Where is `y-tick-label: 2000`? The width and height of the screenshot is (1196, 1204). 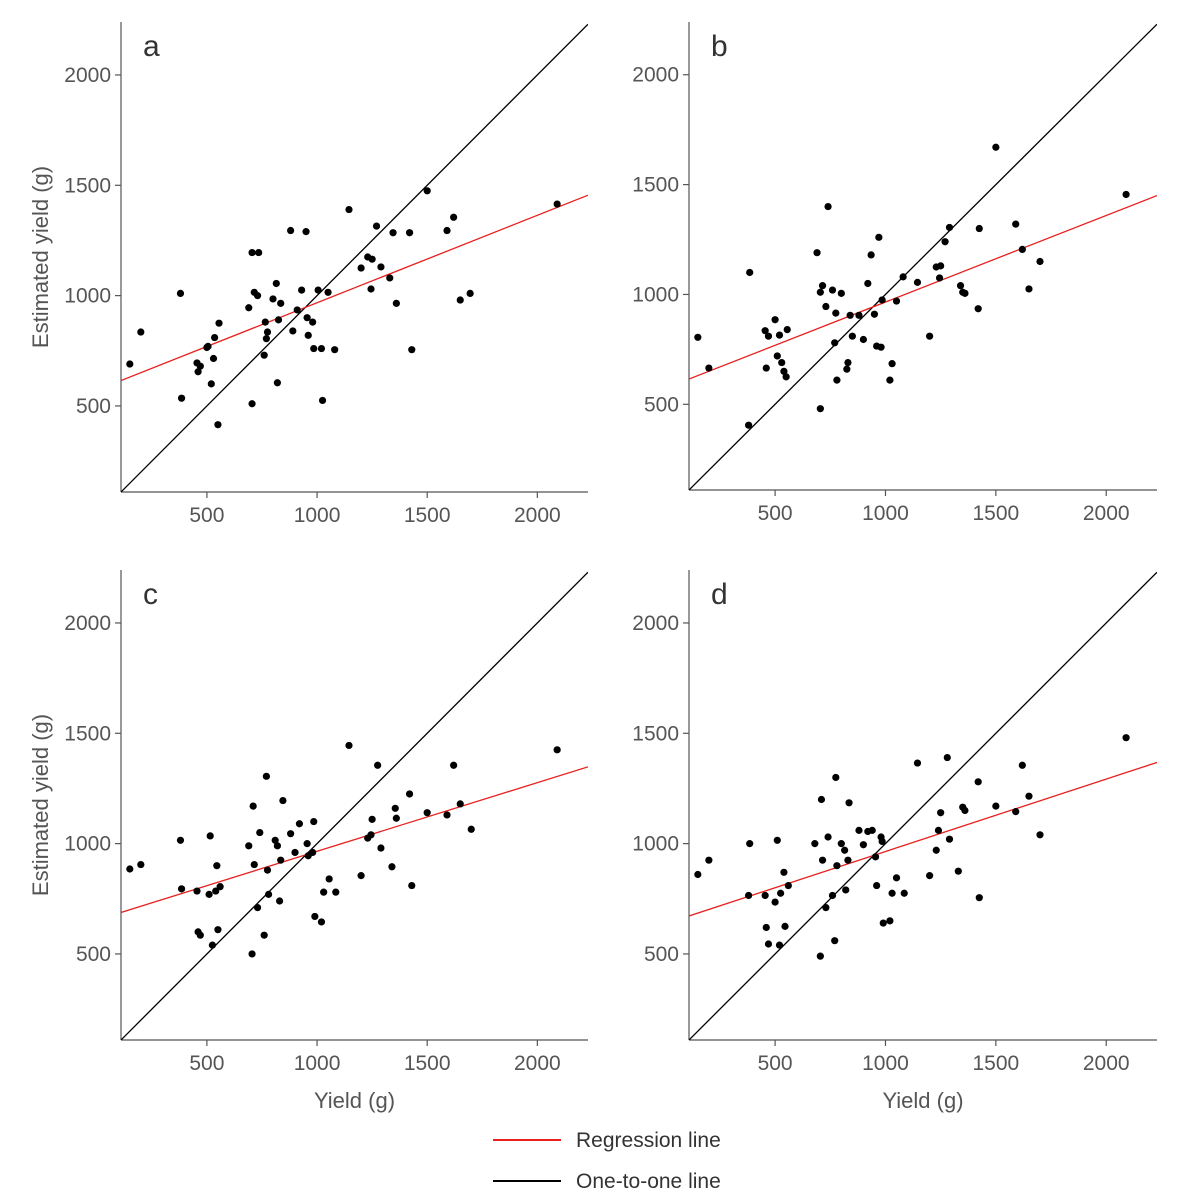 y-tick-label: 2000 is located at coordinates (87, 75).